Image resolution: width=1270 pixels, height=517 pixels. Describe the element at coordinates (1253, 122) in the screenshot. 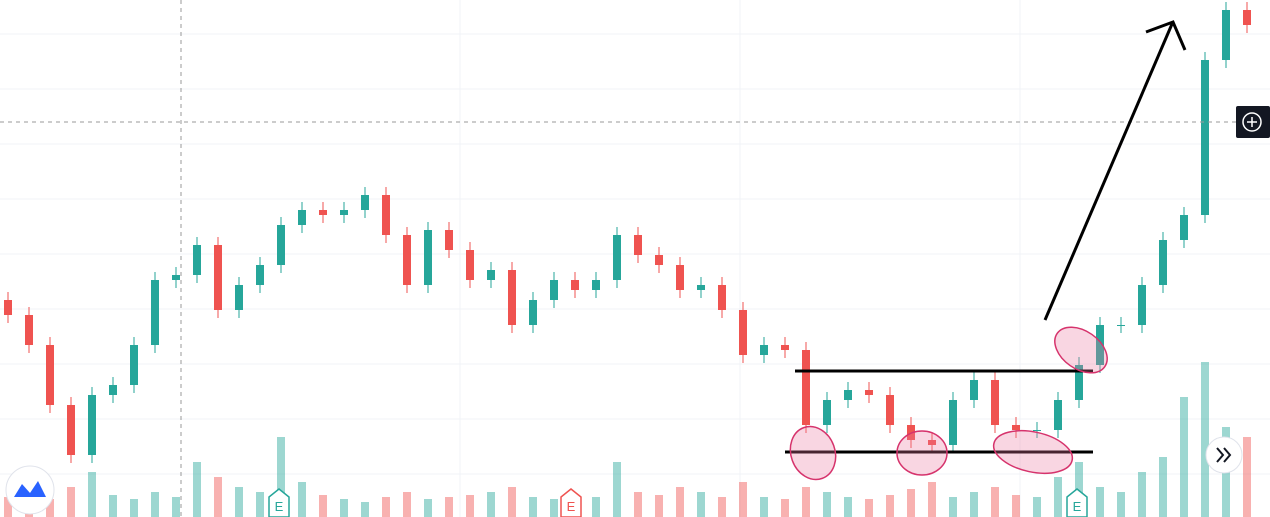

I see `zoom-button` at that location.